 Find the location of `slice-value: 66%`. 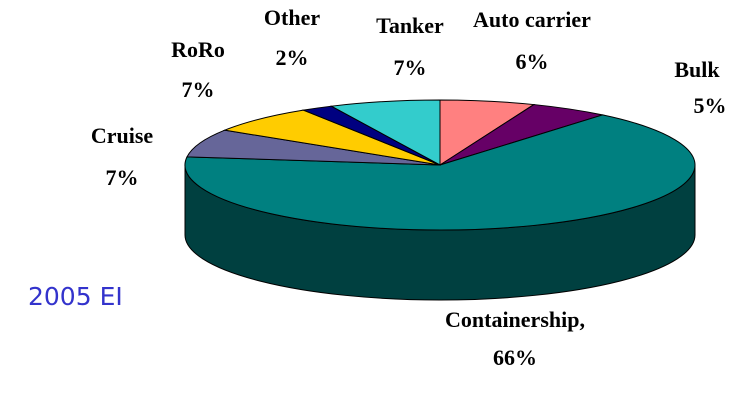

slice-value: 66% is located at coordinates (515, 357).